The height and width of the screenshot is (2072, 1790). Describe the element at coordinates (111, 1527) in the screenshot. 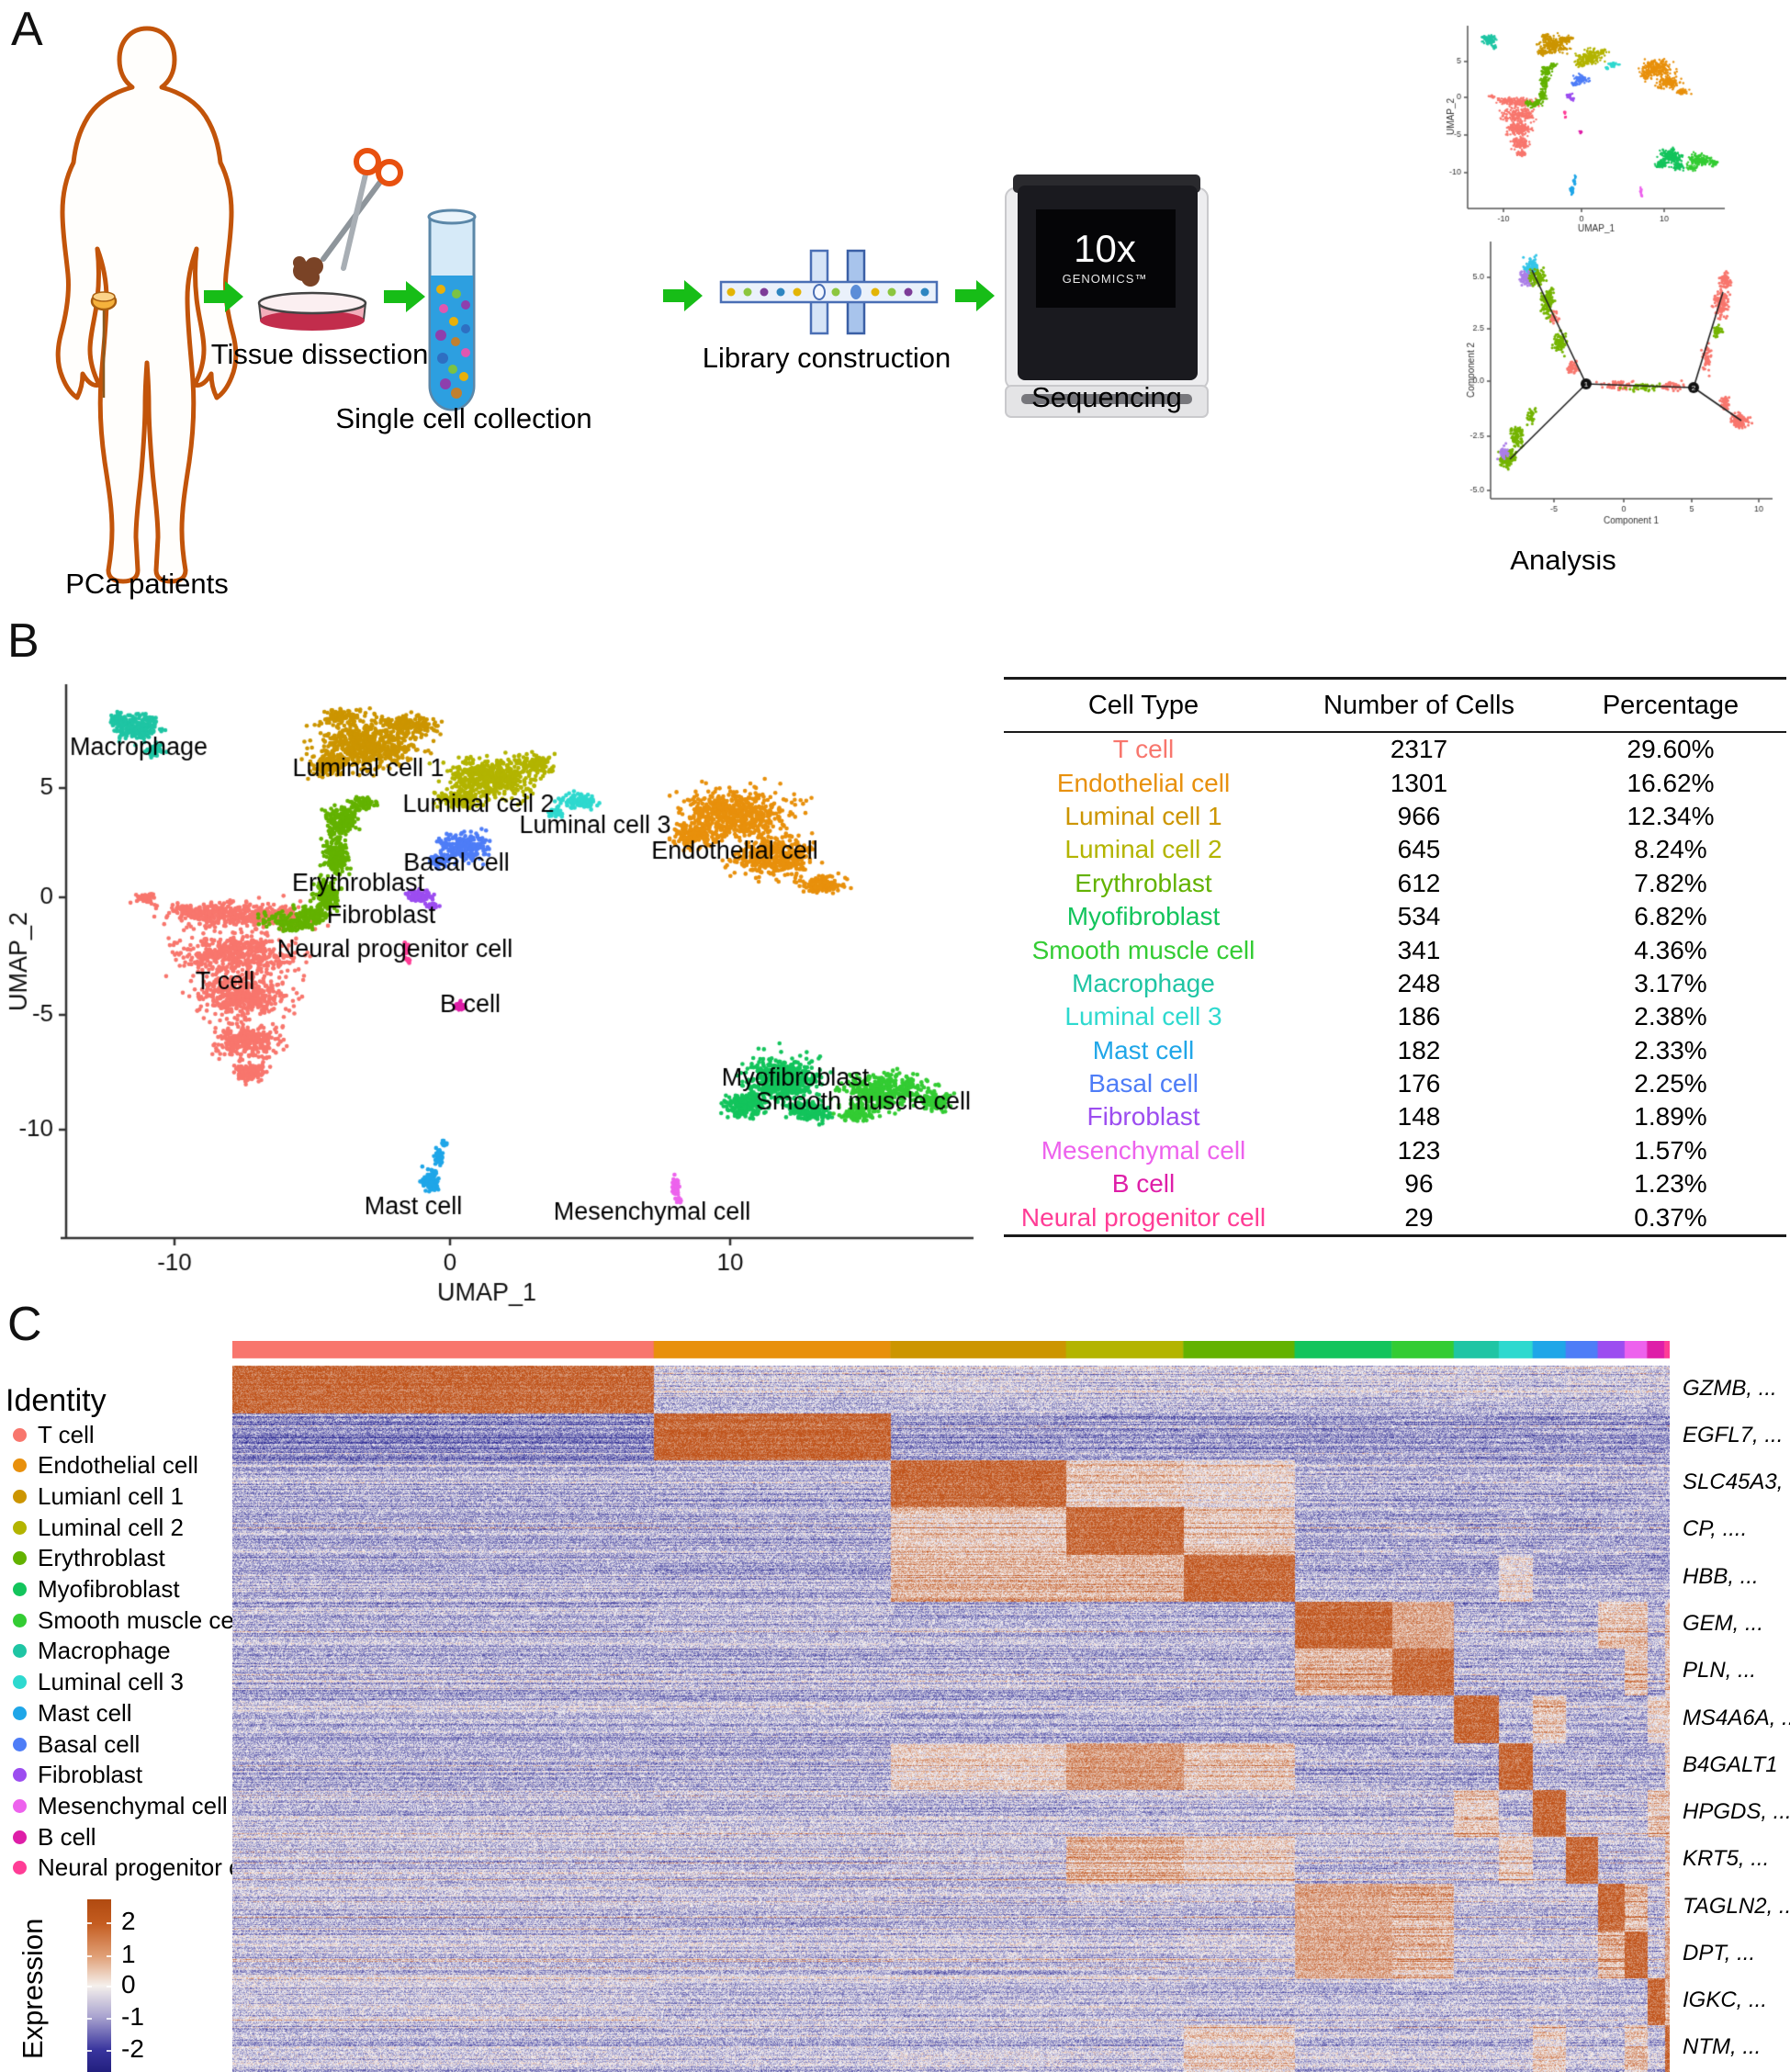

I see `legend-label: Luminal cell 2` at that location.